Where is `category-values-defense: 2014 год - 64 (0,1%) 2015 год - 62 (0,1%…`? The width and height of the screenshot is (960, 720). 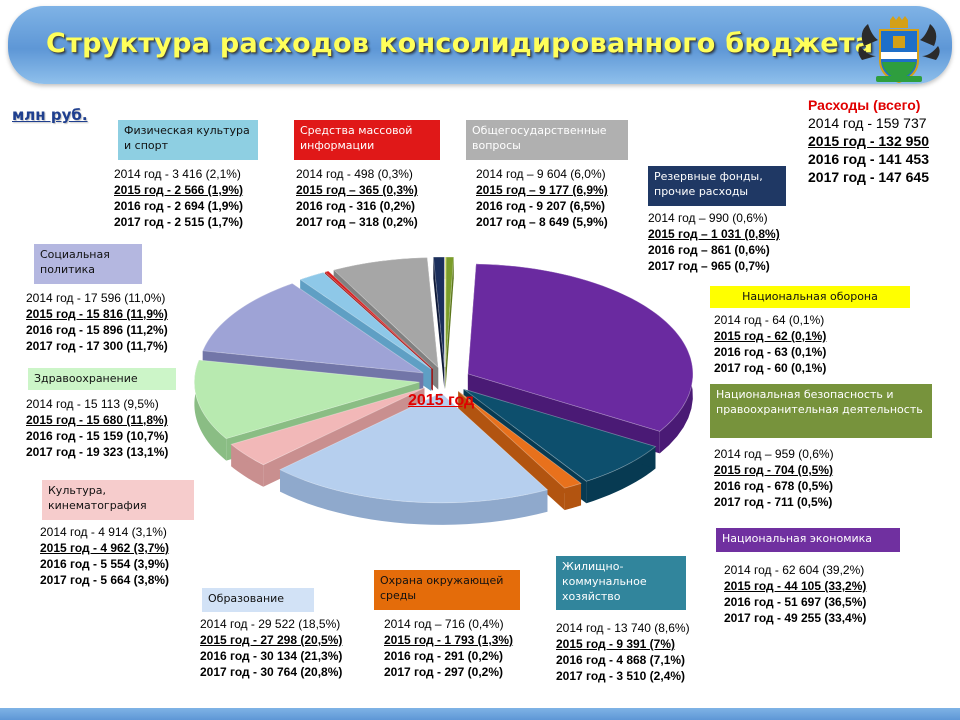
category-values-defense: 2014 год - 64 (0,1%) 2015 год - 62 (0,1%… is located at coordinates (770, 344).